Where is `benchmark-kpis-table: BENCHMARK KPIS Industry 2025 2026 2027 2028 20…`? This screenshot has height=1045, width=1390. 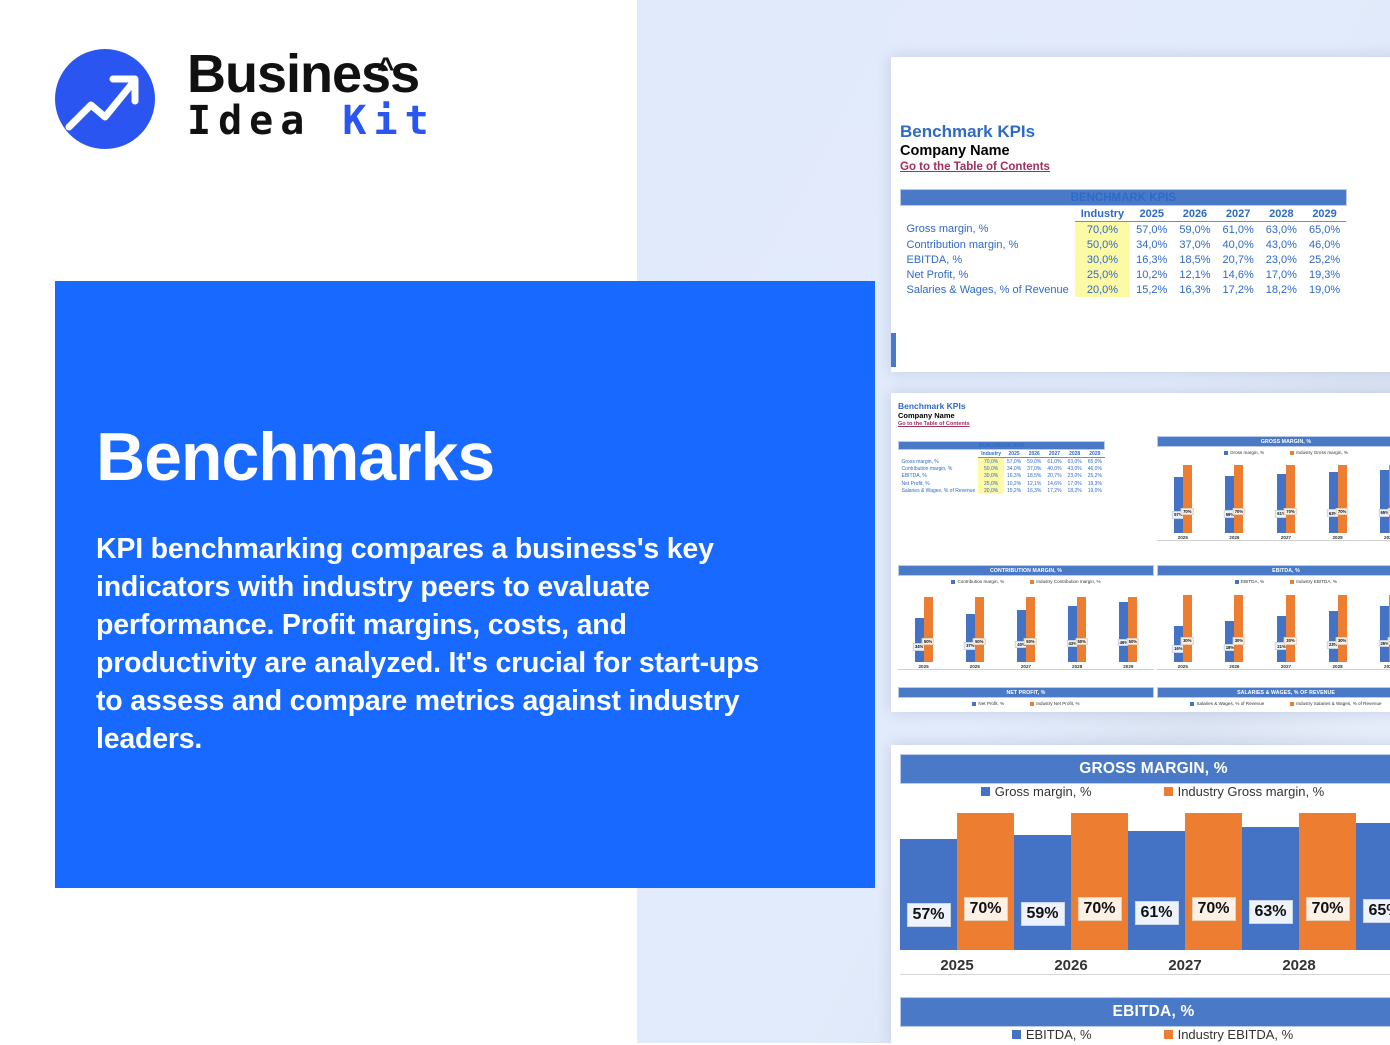
benchmark-kpis-table: BENCHMARK KPIS Industry 2025 2026 2027 2028 20… is located at coordinates (1123, 243).